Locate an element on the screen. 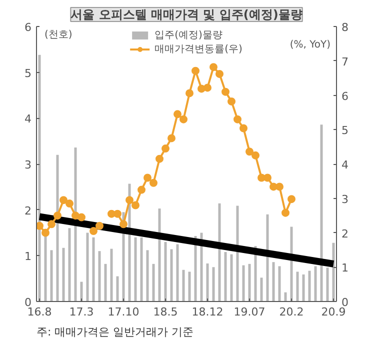 The width and height of the screenshot is (372, 343). y-tick-label: 4 is located at coordinates (28, 119).